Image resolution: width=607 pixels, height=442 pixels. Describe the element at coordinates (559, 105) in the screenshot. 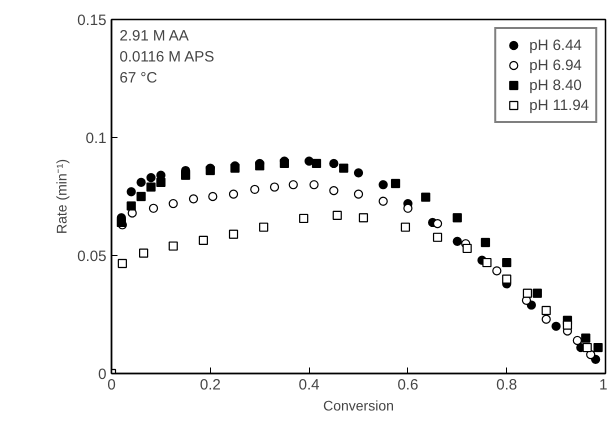

I see `legend-label: pH 11.94` at that location.